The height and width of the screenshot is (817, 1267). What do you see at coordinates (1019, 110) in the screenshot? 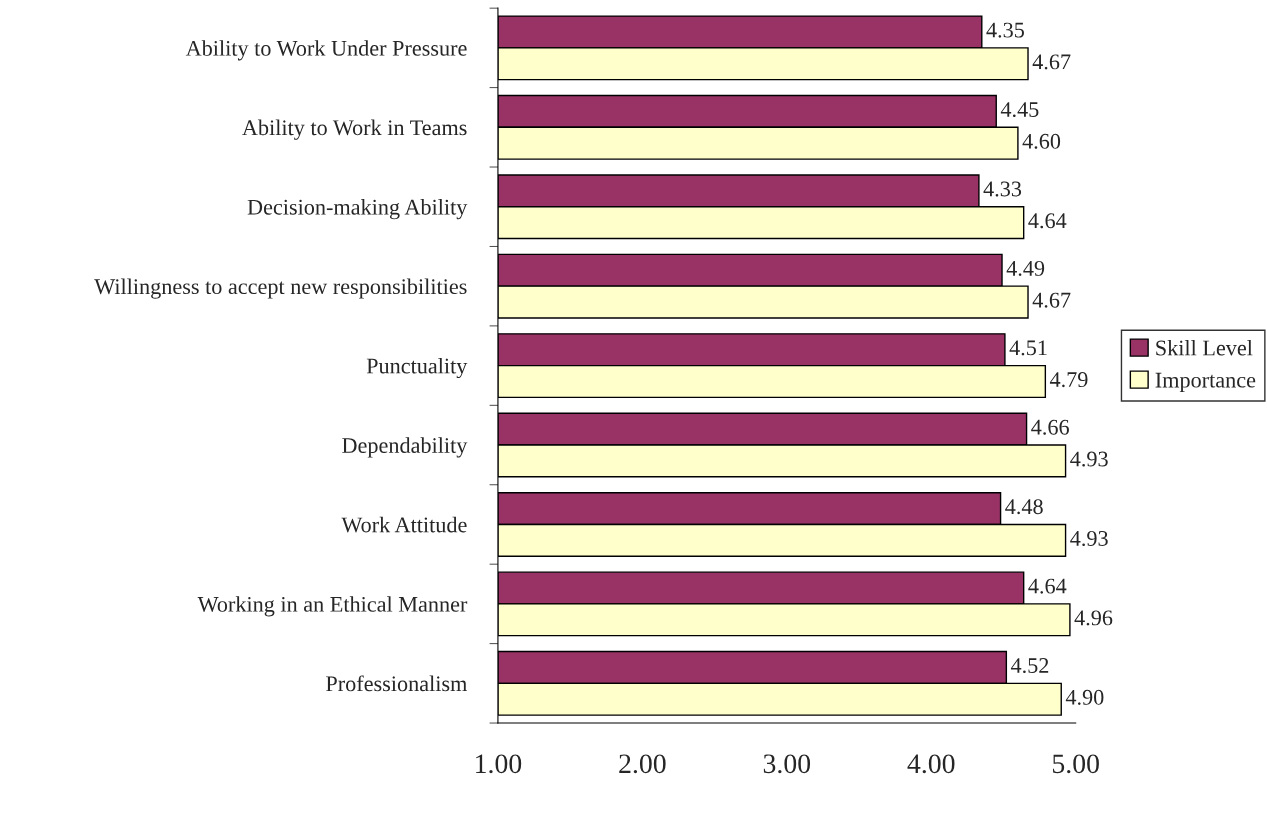
I see `data-label: 4.45` at bounding box center [1019, 110].